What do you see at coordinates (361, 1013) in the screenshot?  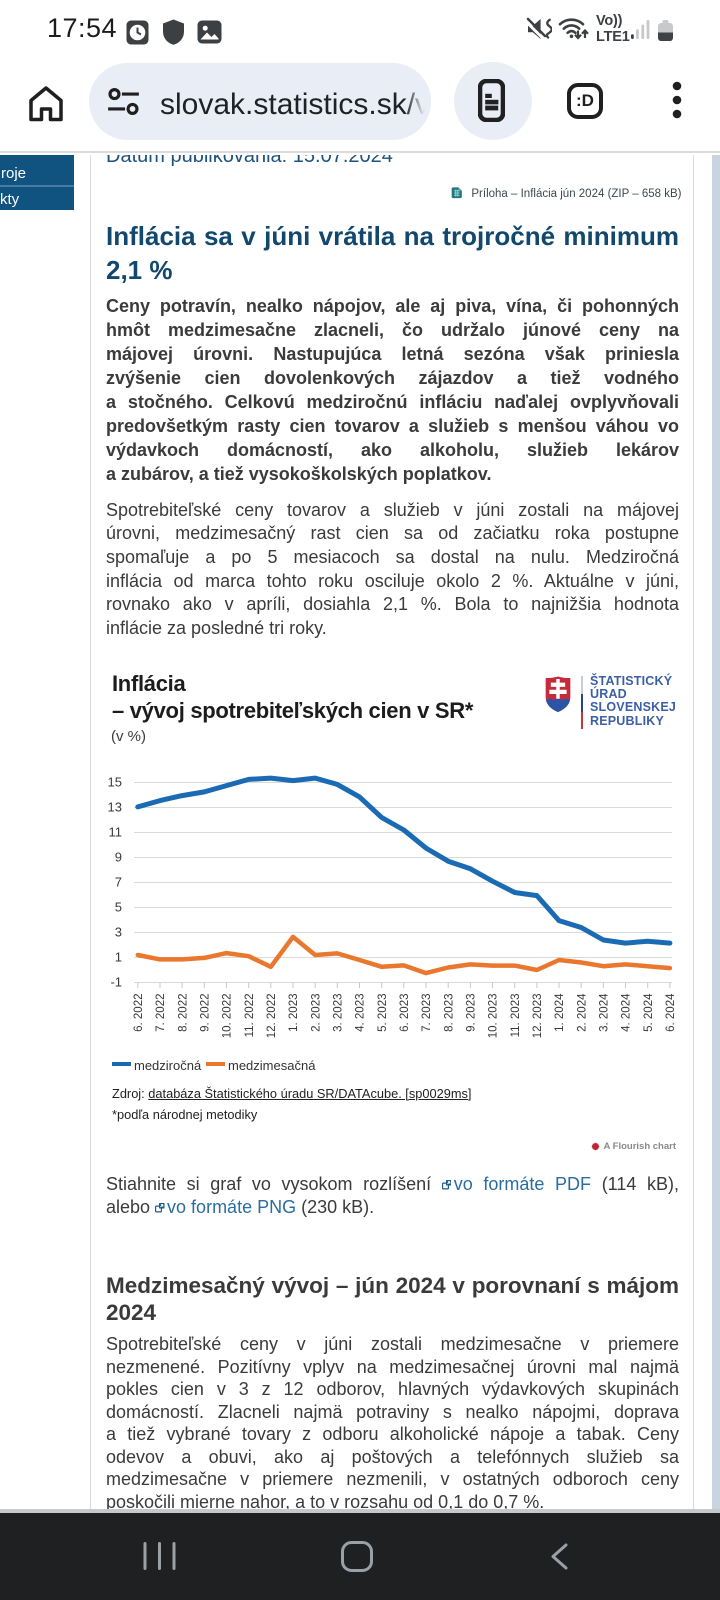 I see `svg-text: 4. 2023` at bounding box center [361, 1013].